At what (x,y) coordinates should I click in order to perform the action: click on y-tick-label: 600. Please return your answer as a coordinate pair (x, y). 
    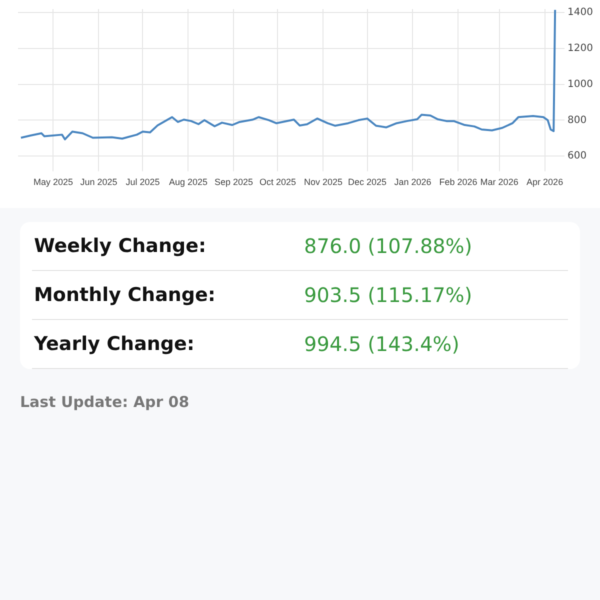
    Looking at the image, I should click on (577, 156).